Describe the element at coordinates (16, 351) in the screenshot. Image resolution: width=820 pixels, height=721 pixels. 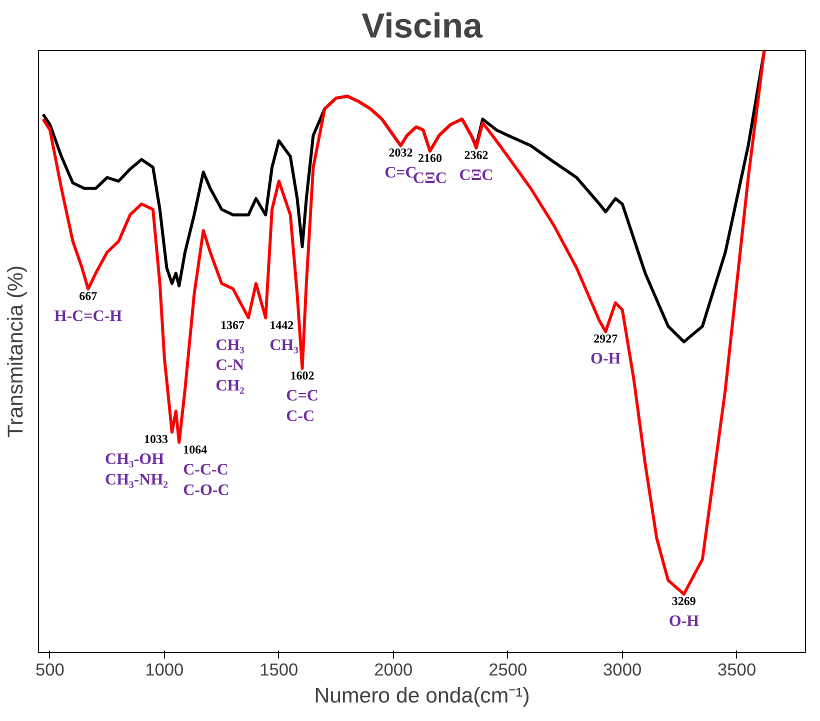
I see `y-axis-title: Transmitancia (%)` at that location.